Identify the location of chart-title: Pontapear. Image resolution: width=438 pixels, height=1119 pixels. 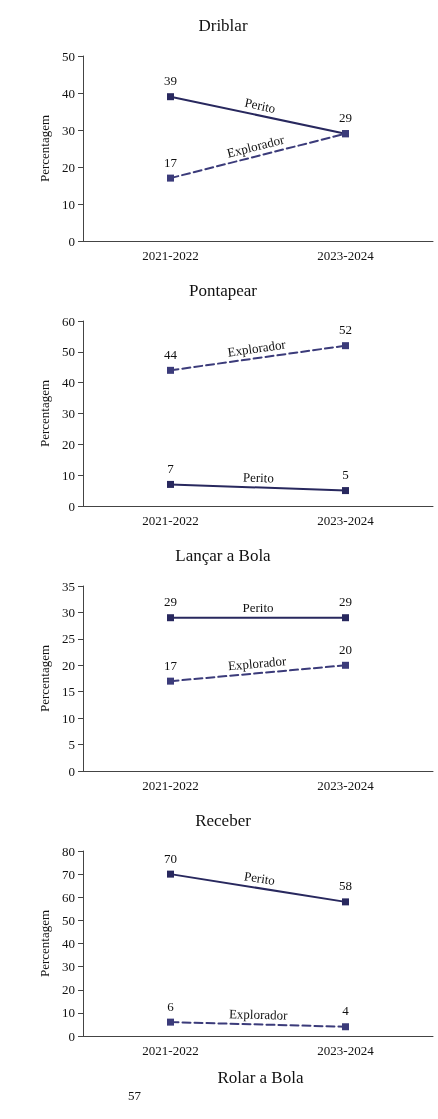
(223, 290).